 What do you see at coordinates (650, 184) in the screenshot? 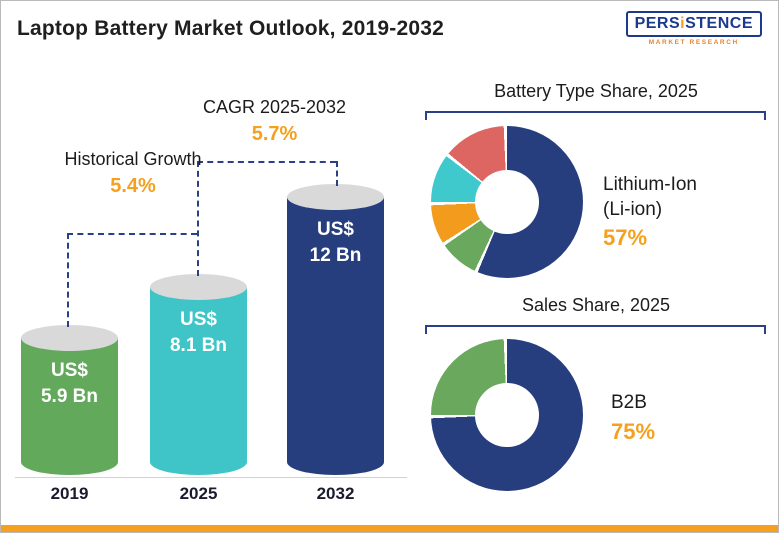
I see `callout-label-line1: Lithium-Ion` at bounding box center [650, 184].